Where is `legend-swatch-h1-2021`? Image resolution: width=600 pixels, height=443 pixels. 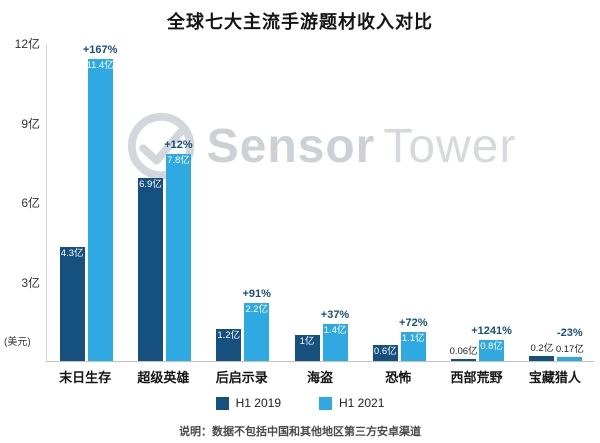 legend-swatch-h1-2021 is located at coordinates (325, 403).